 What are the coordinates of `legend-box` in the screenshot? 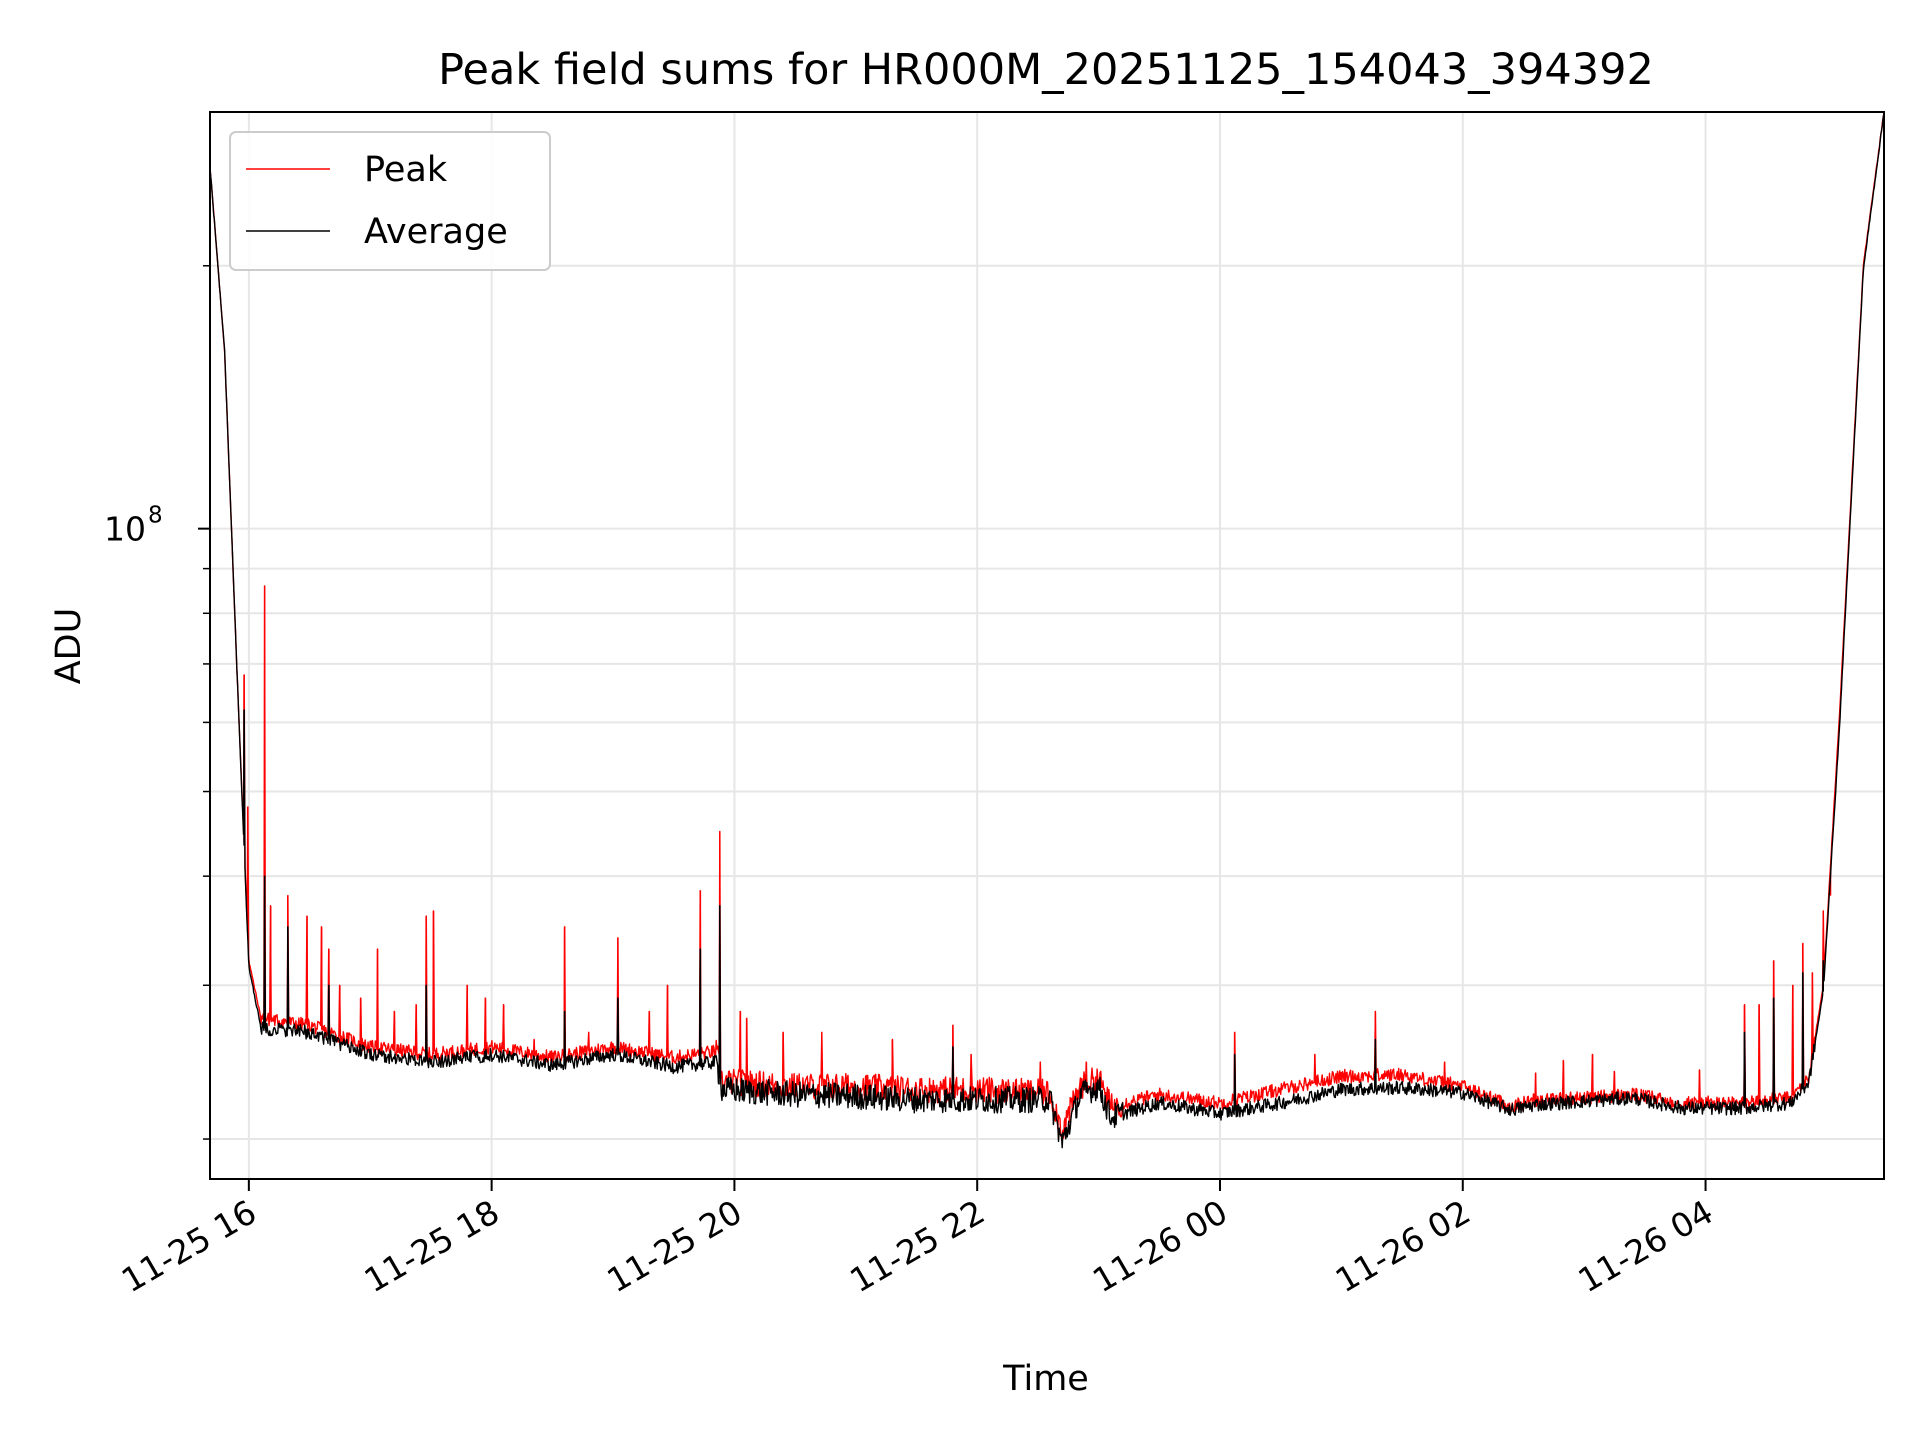 It's located at (390, 201).